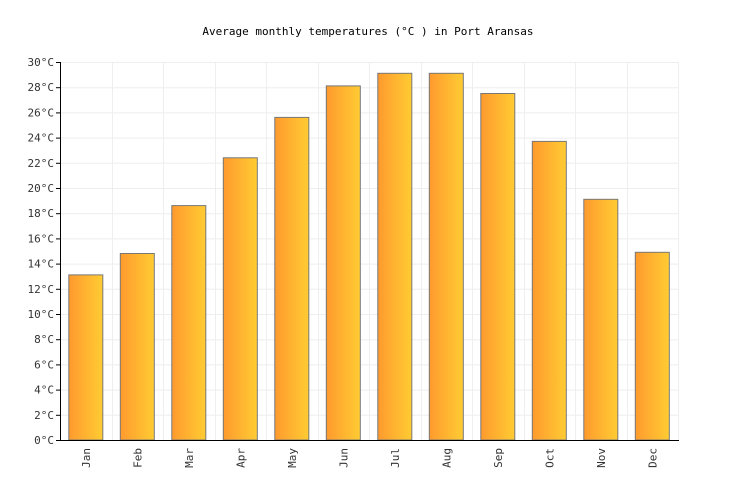 The width and height of the screenshot is (736, 500). What do you see at coordinates (189, 323) in the screenshot?
I see `bar-mar` at bounding box center [189, 323].